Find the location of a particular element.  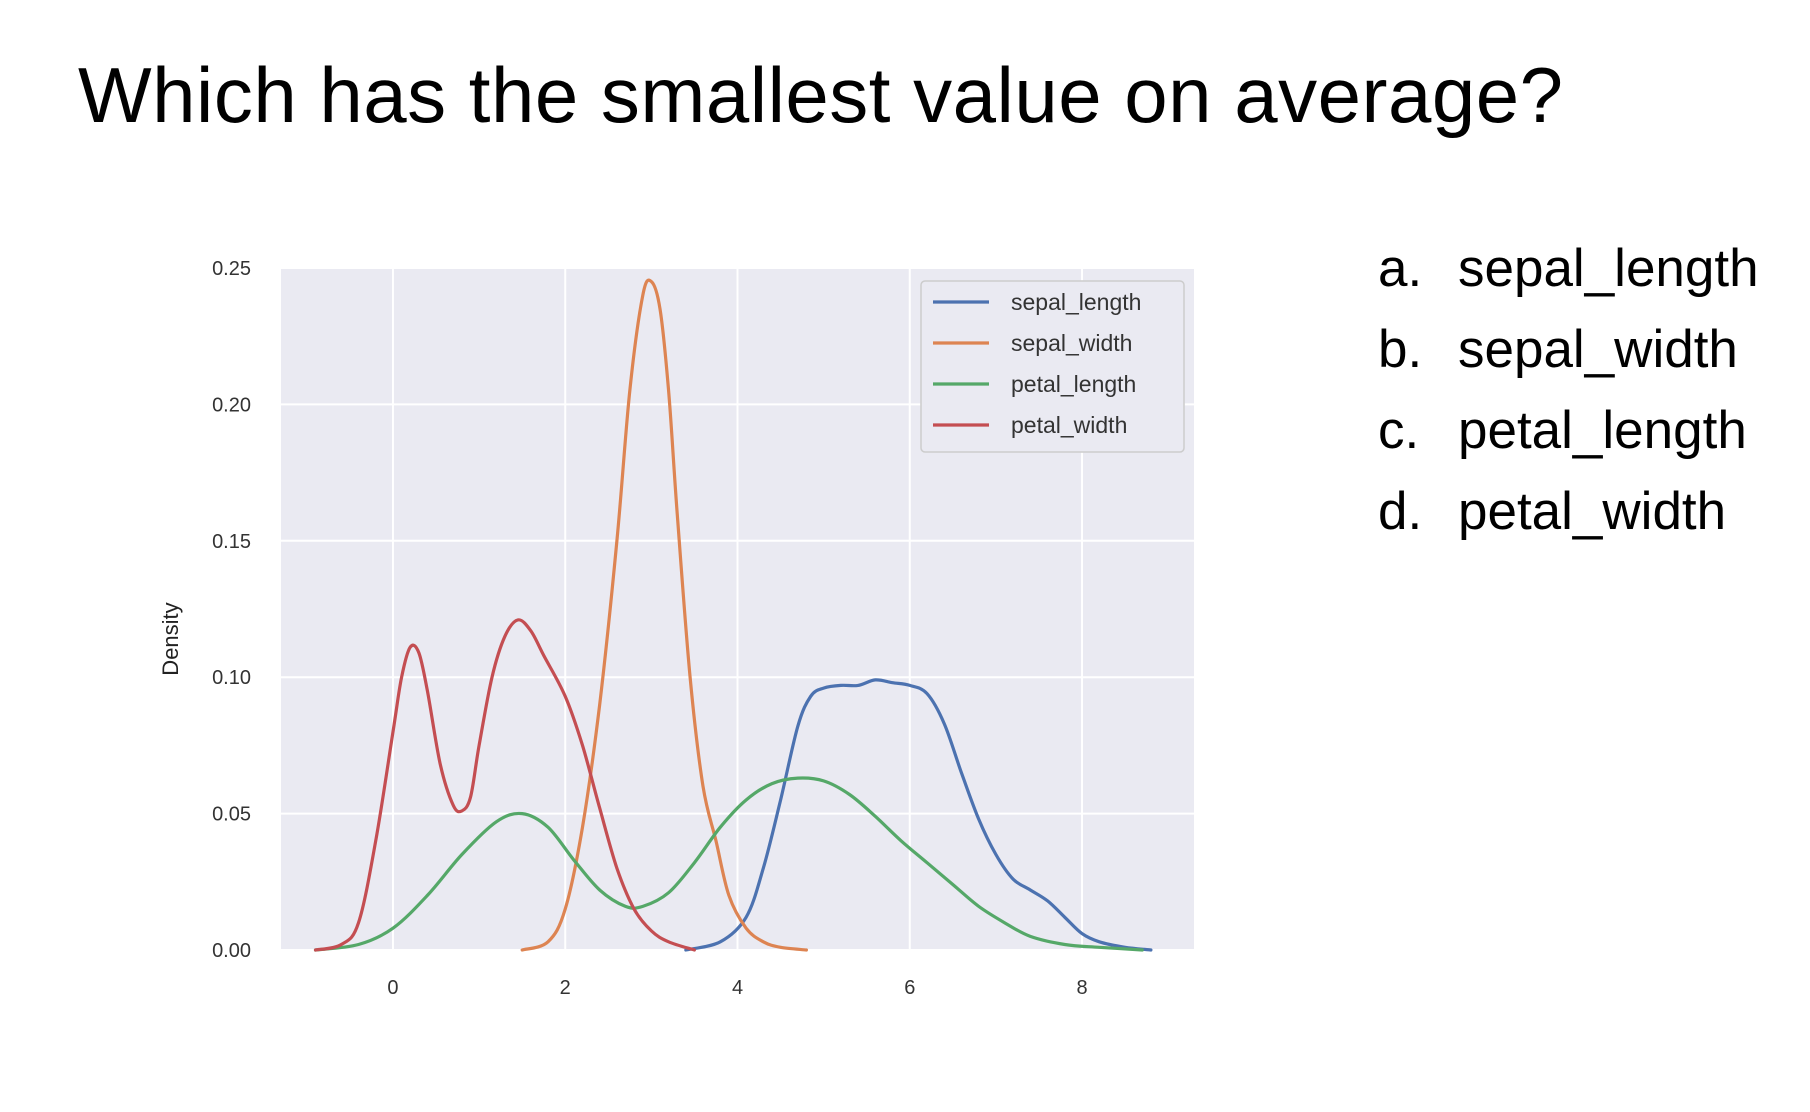

series-line-petal-width is located at coordinates (504, 785).